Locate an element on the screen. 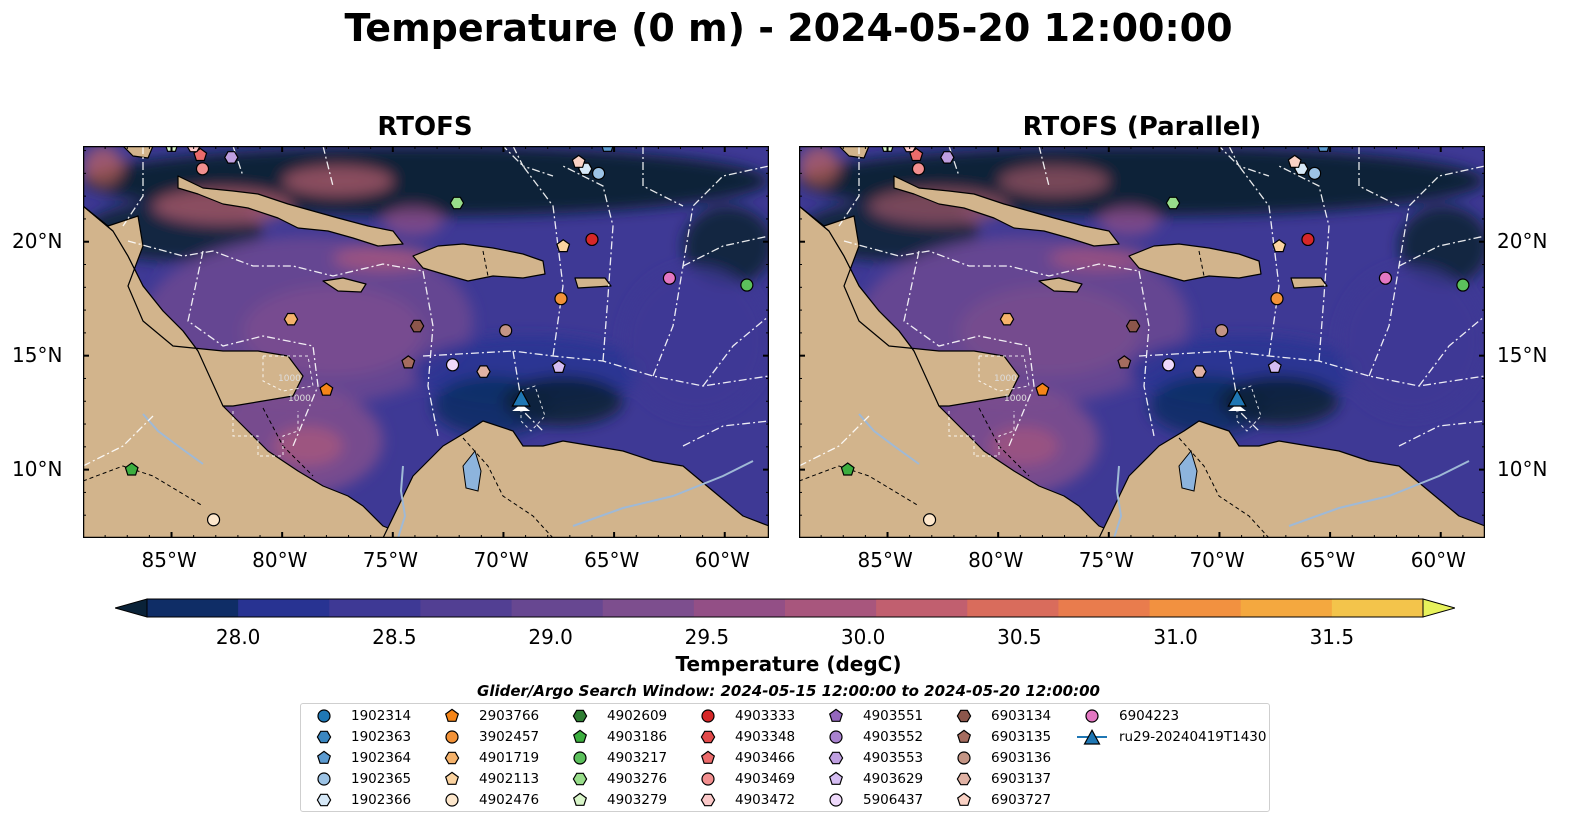 The height and width of the screenshot is (828, 1577). legend-item: 4903276 is located at coordinates (616, 779).